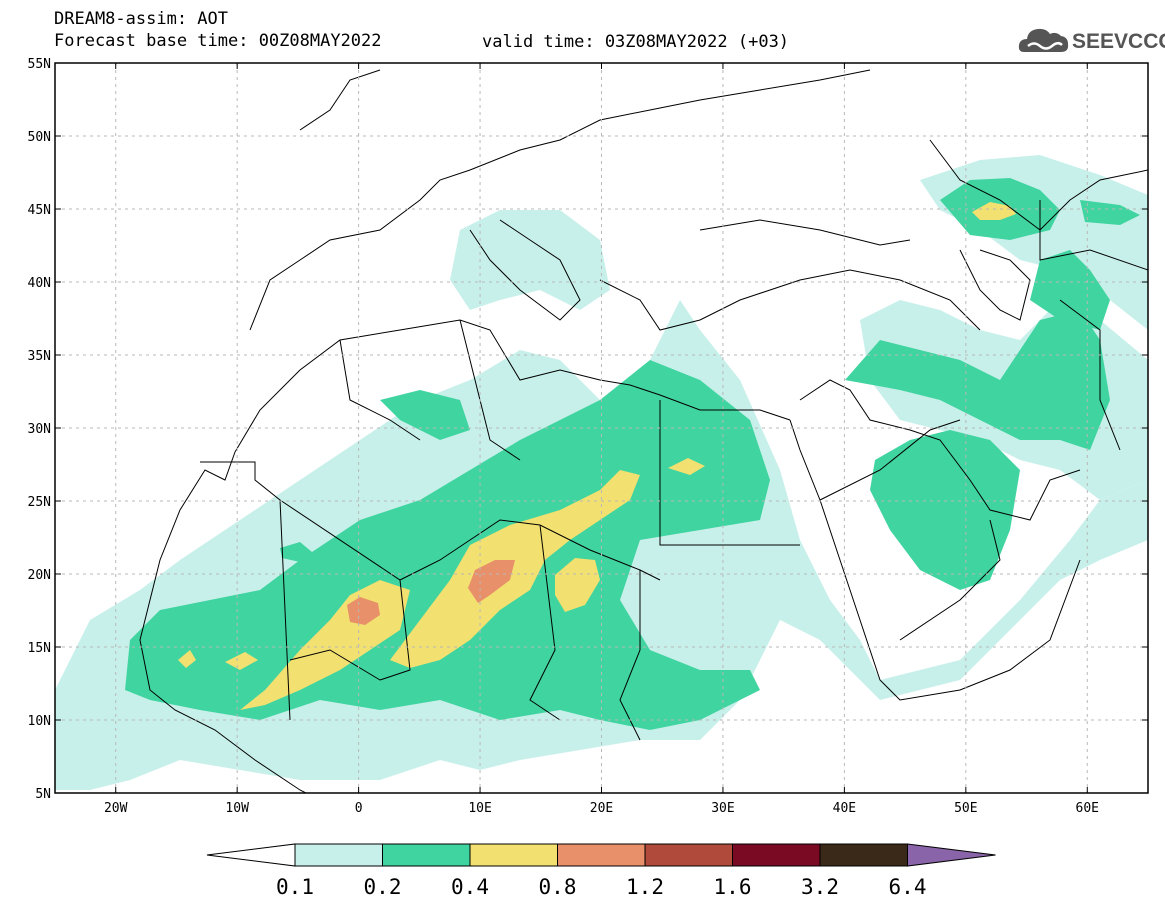 The height and width of the screenshot is (905, 1165). What do you see at coordinates (141, 19) in the screenshot?
I see `map-title: DREAM8-assim: AOT` at bounding box center [141, 19].